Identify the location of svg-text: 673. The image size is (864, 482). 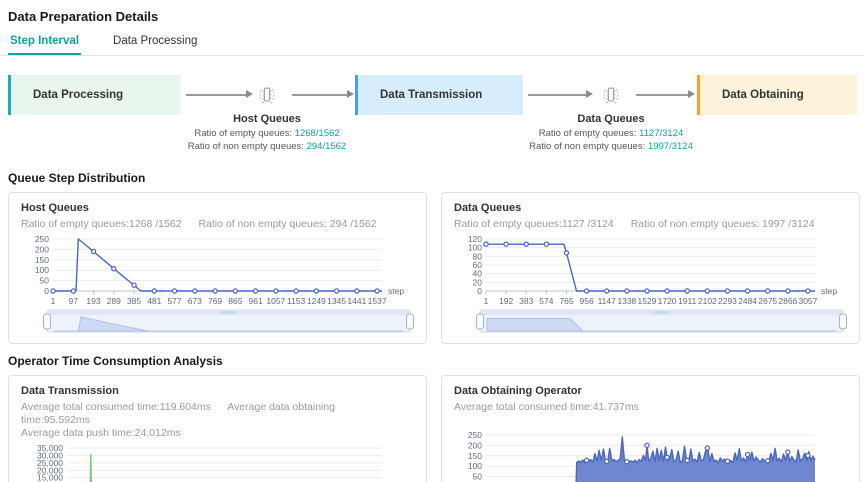
(195, 301).